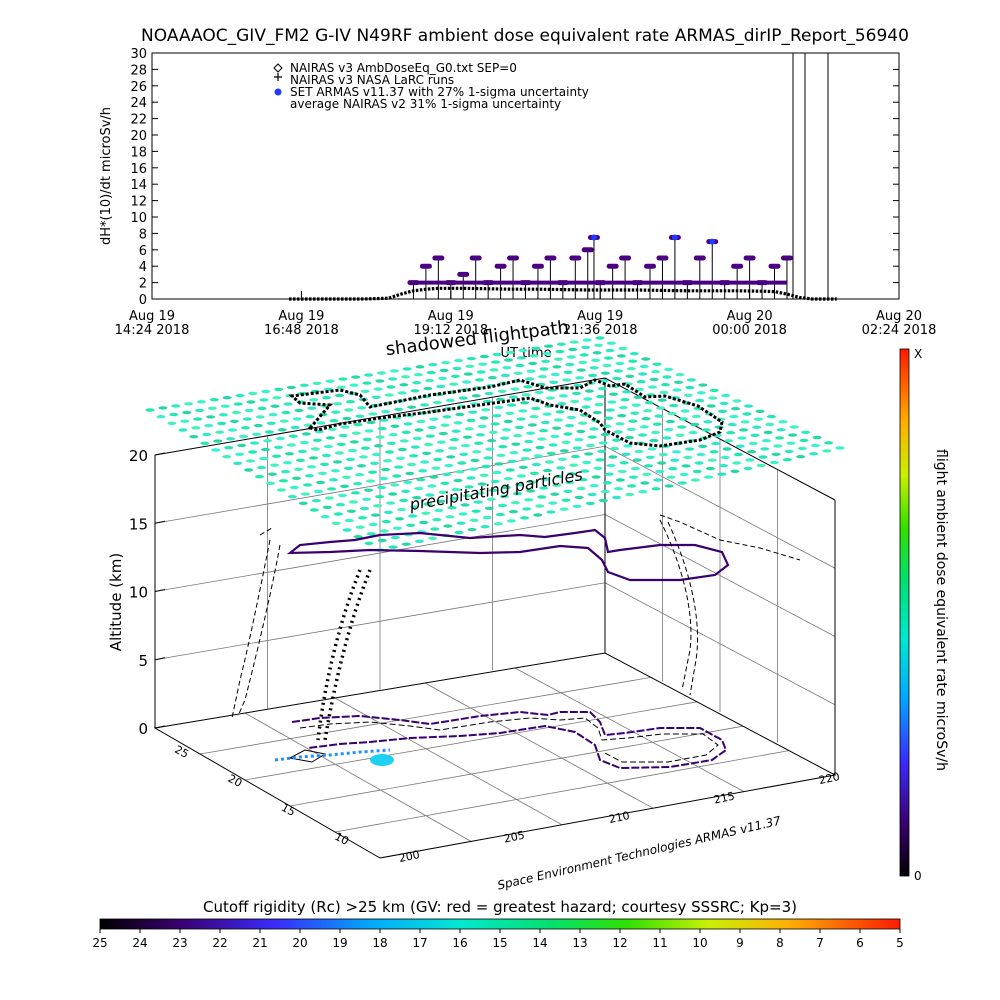 Image resolution: width=1000 pixels, height=1000 pixels. I want to click on x-tick-label: 21:36 2018, so click(600, 330).